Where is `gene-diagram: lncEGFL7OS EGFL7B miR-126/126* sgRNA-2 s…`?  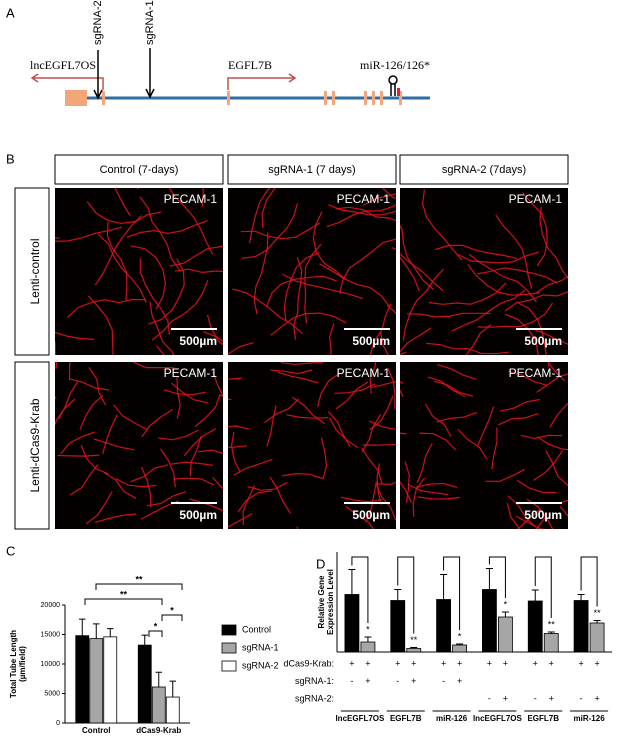 gene-diagram: lncEGFL7OS EGFL7B miR-126/126* sgRNA-2 s… is located at coordinates (230, 53).